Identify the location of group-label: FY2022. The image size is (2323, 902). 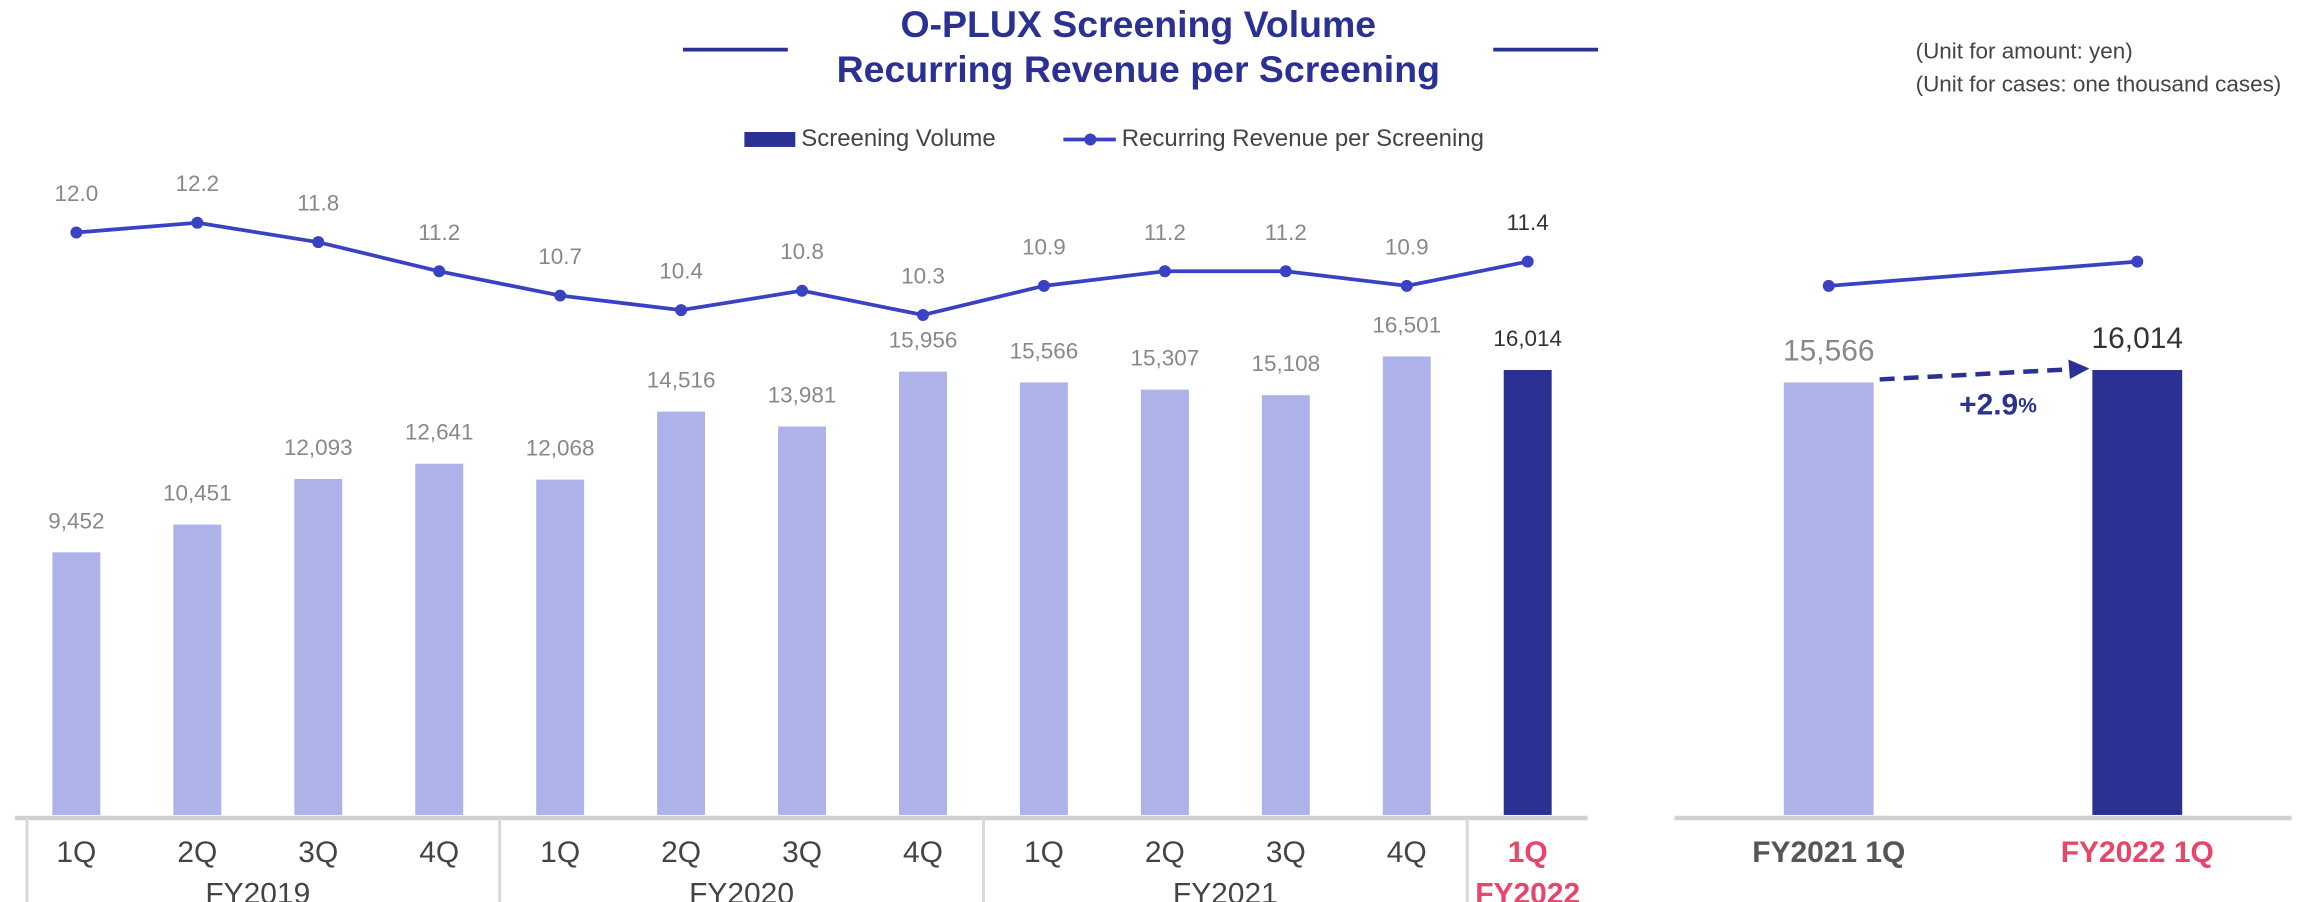
(1527, 890).